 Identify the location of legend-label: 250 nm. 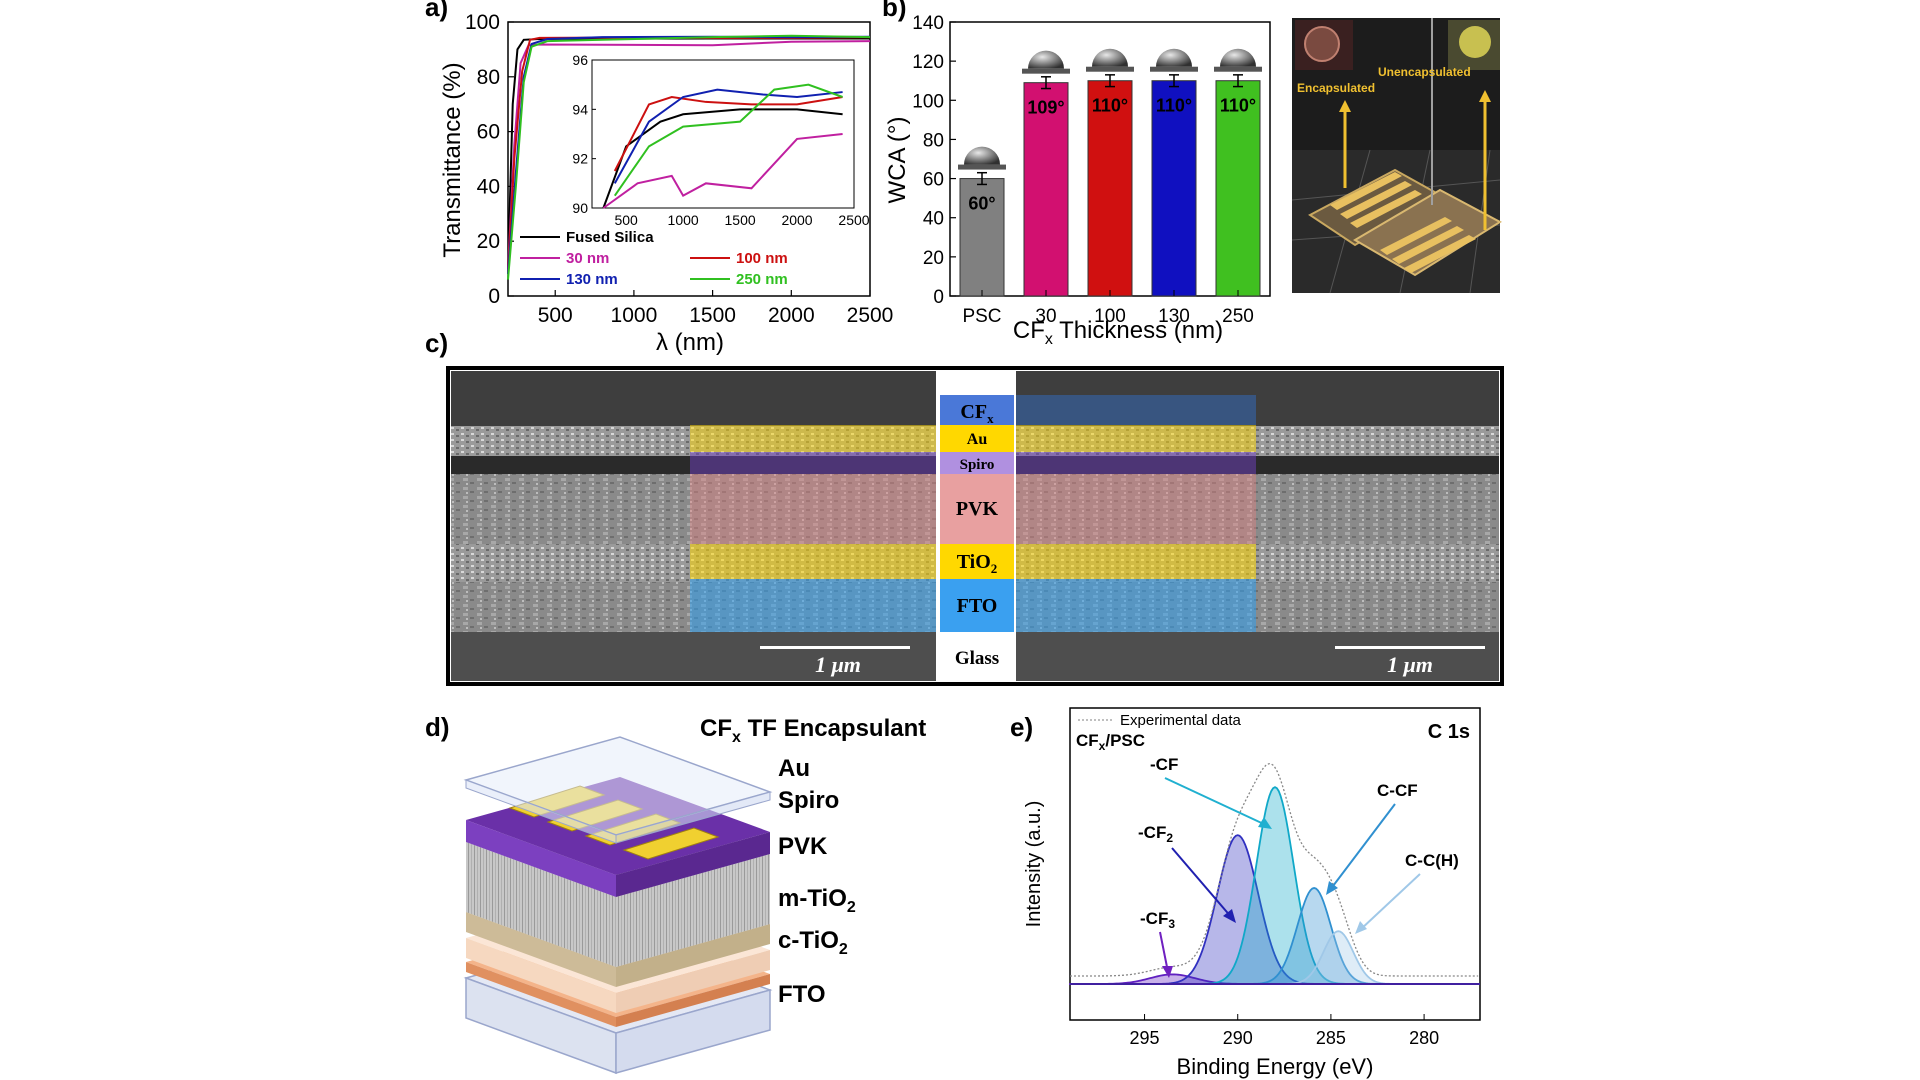
(762, 279).